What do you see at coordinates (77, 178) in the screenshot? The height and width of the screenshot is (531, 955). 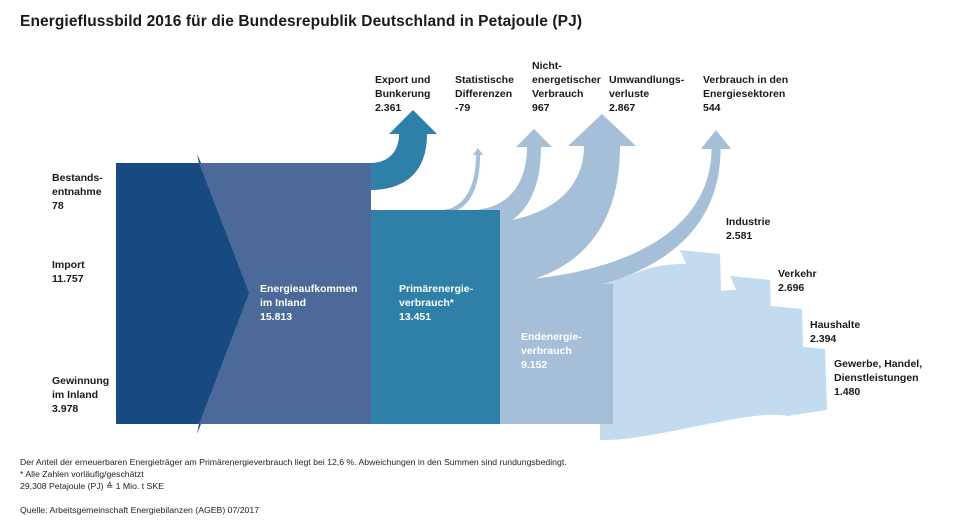 I see `label-line: Bestands-` at bounding box center [77, 178].